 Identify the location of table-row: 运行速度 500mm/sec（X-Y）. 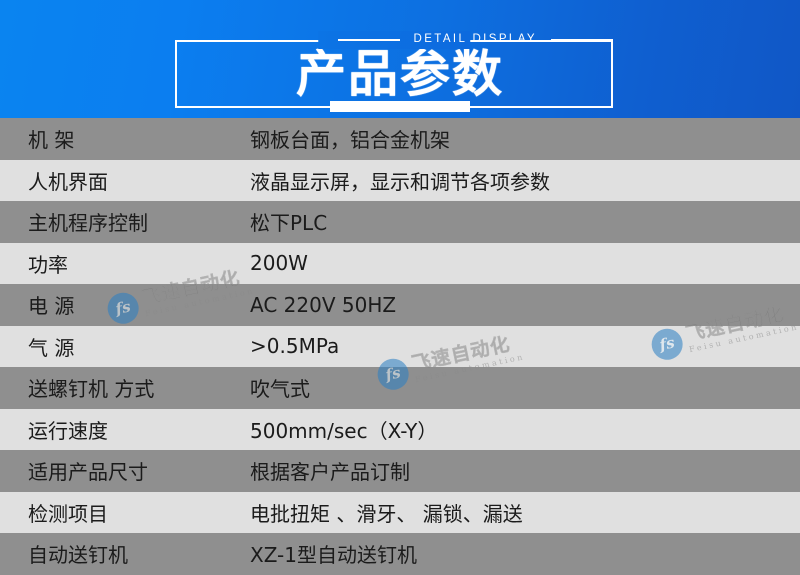
(400, 429).